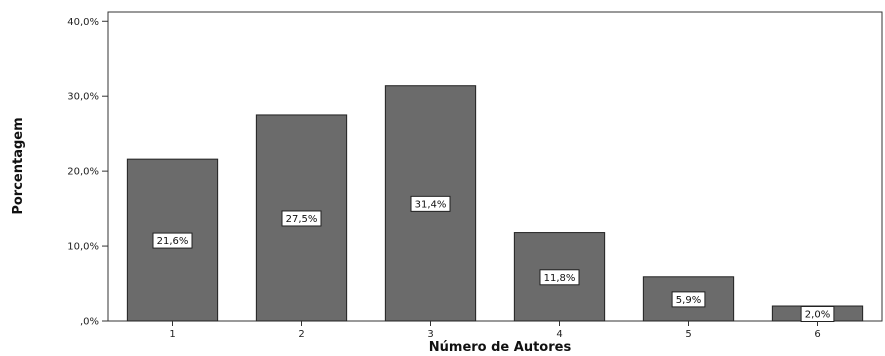 This screenshot has height=356, width=885. I want to click on data-label: 31,4%, so click(431, 204).